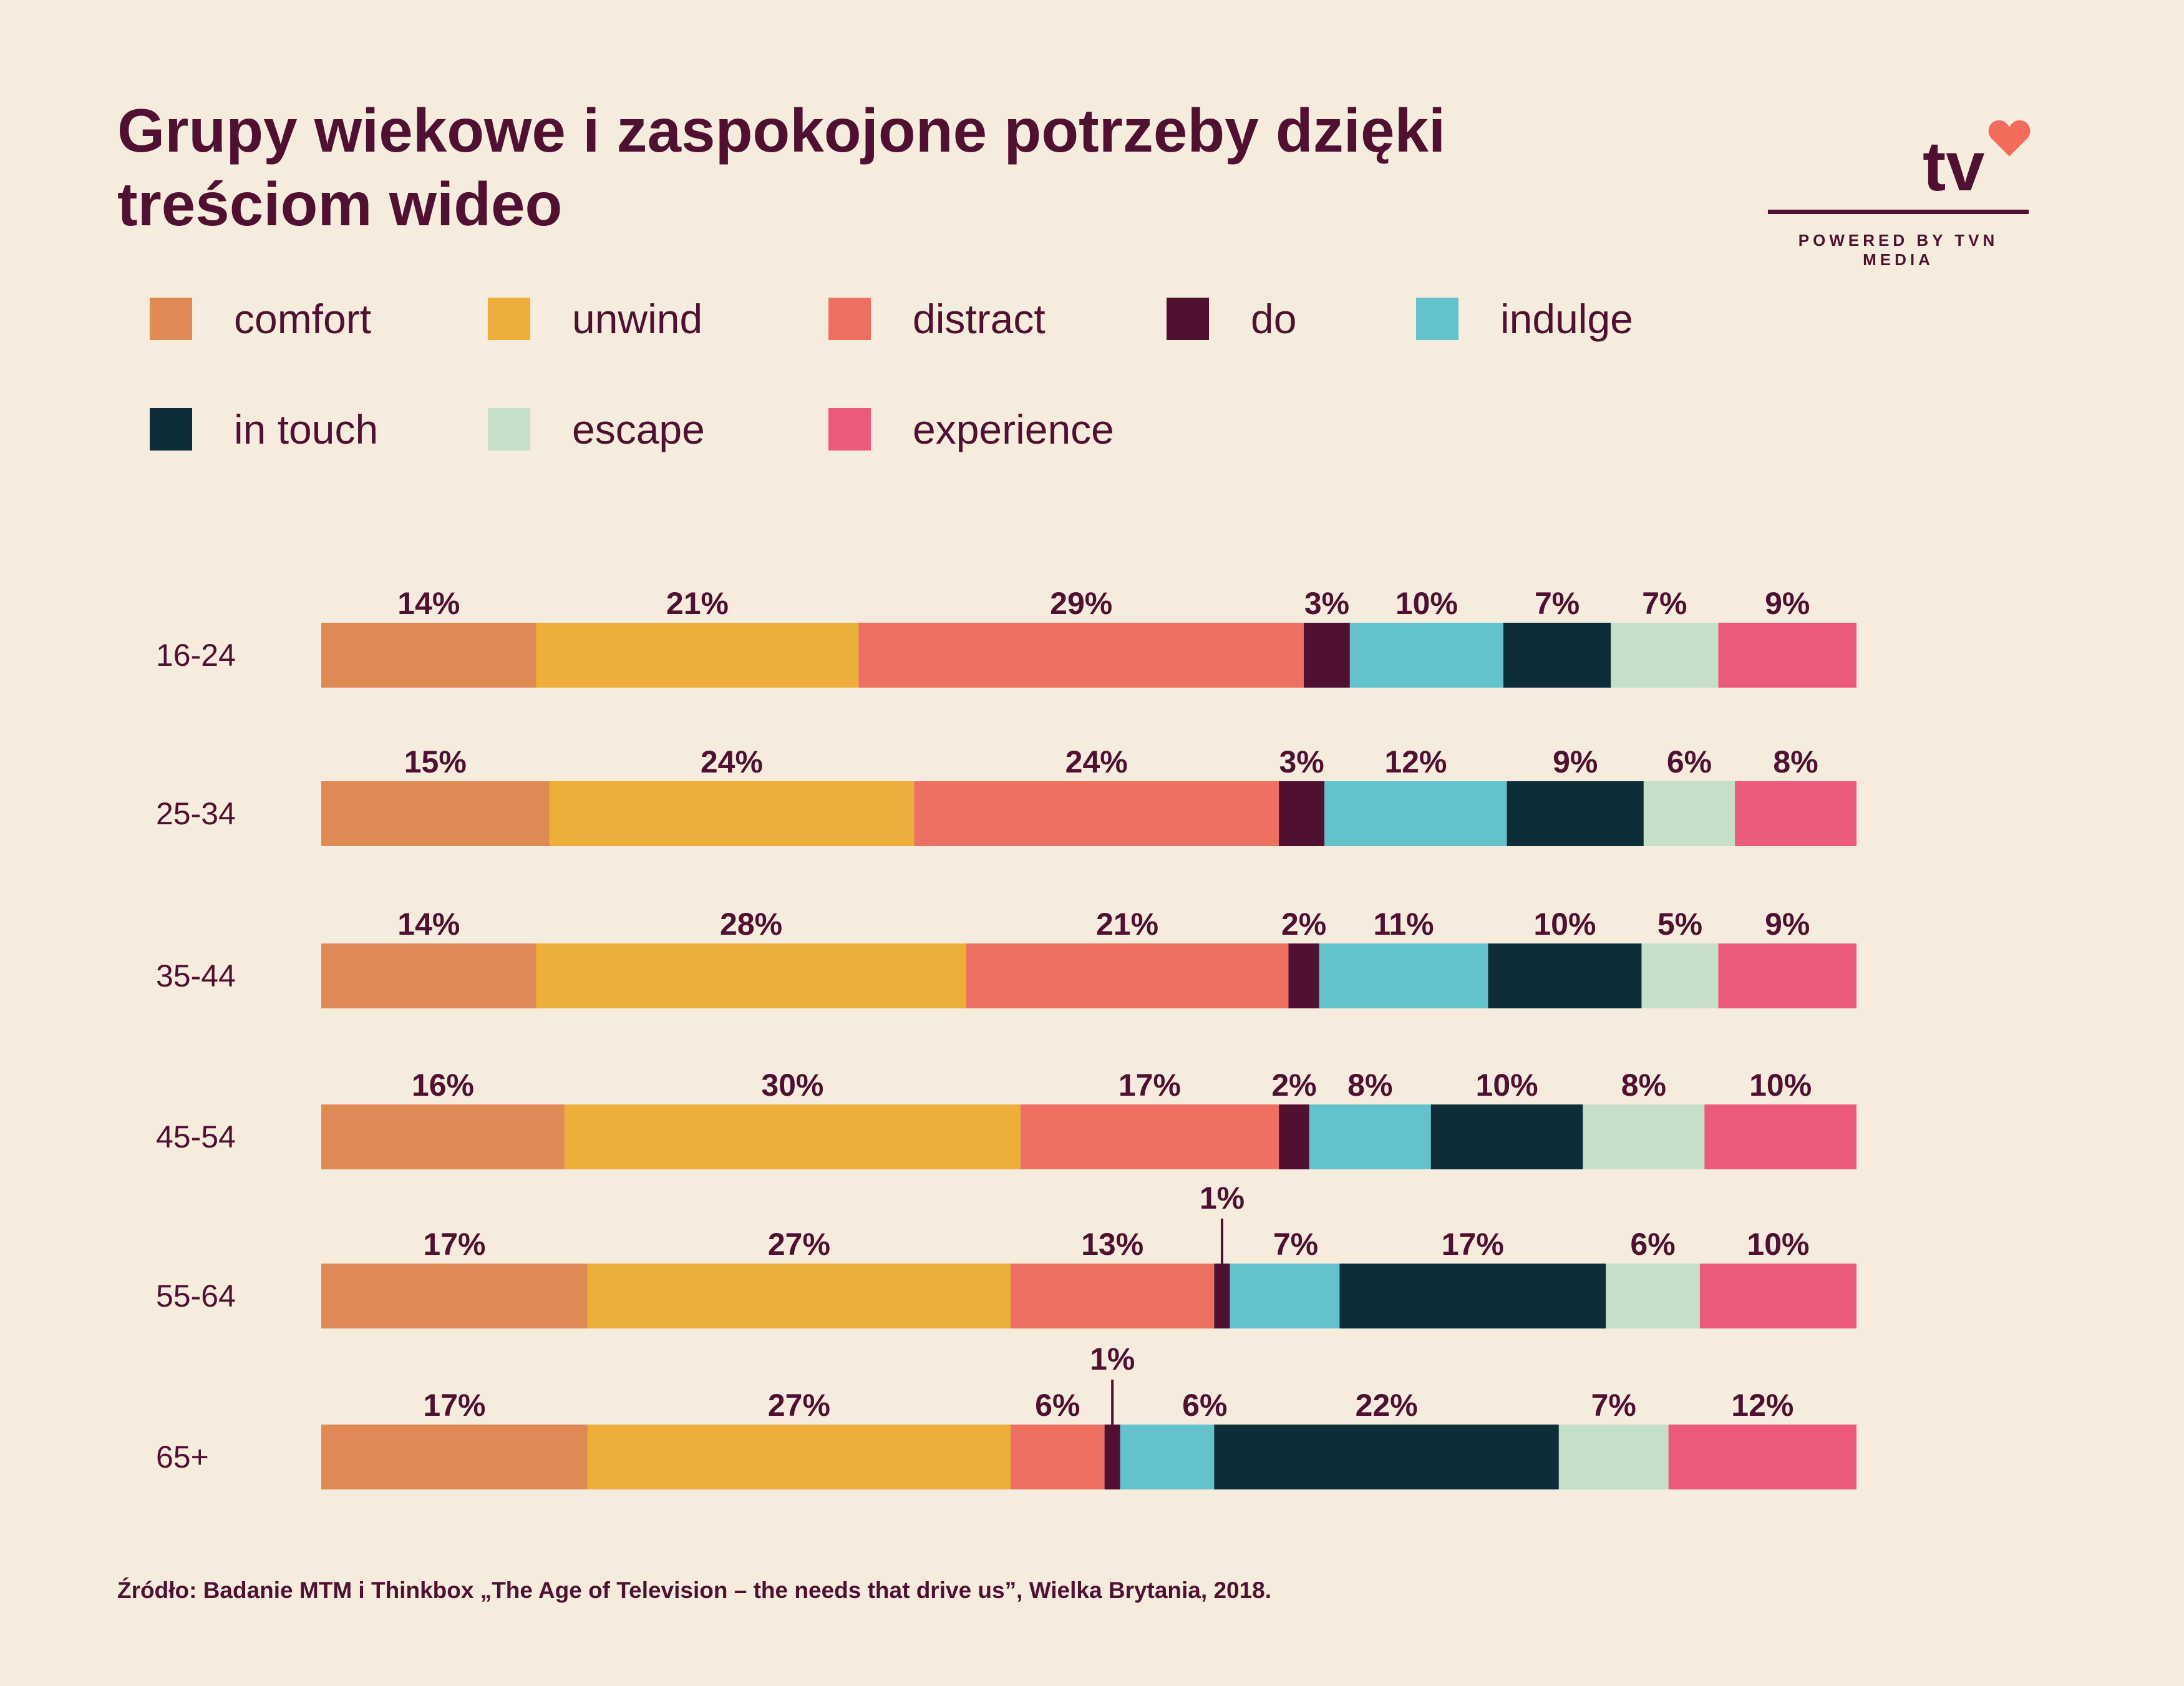 This screenshot has width=2184, height=1686. Describe the element at coordinates (732, 762) in the screenshot. I see `value-label-25-34-unwind: 24%` at that location.